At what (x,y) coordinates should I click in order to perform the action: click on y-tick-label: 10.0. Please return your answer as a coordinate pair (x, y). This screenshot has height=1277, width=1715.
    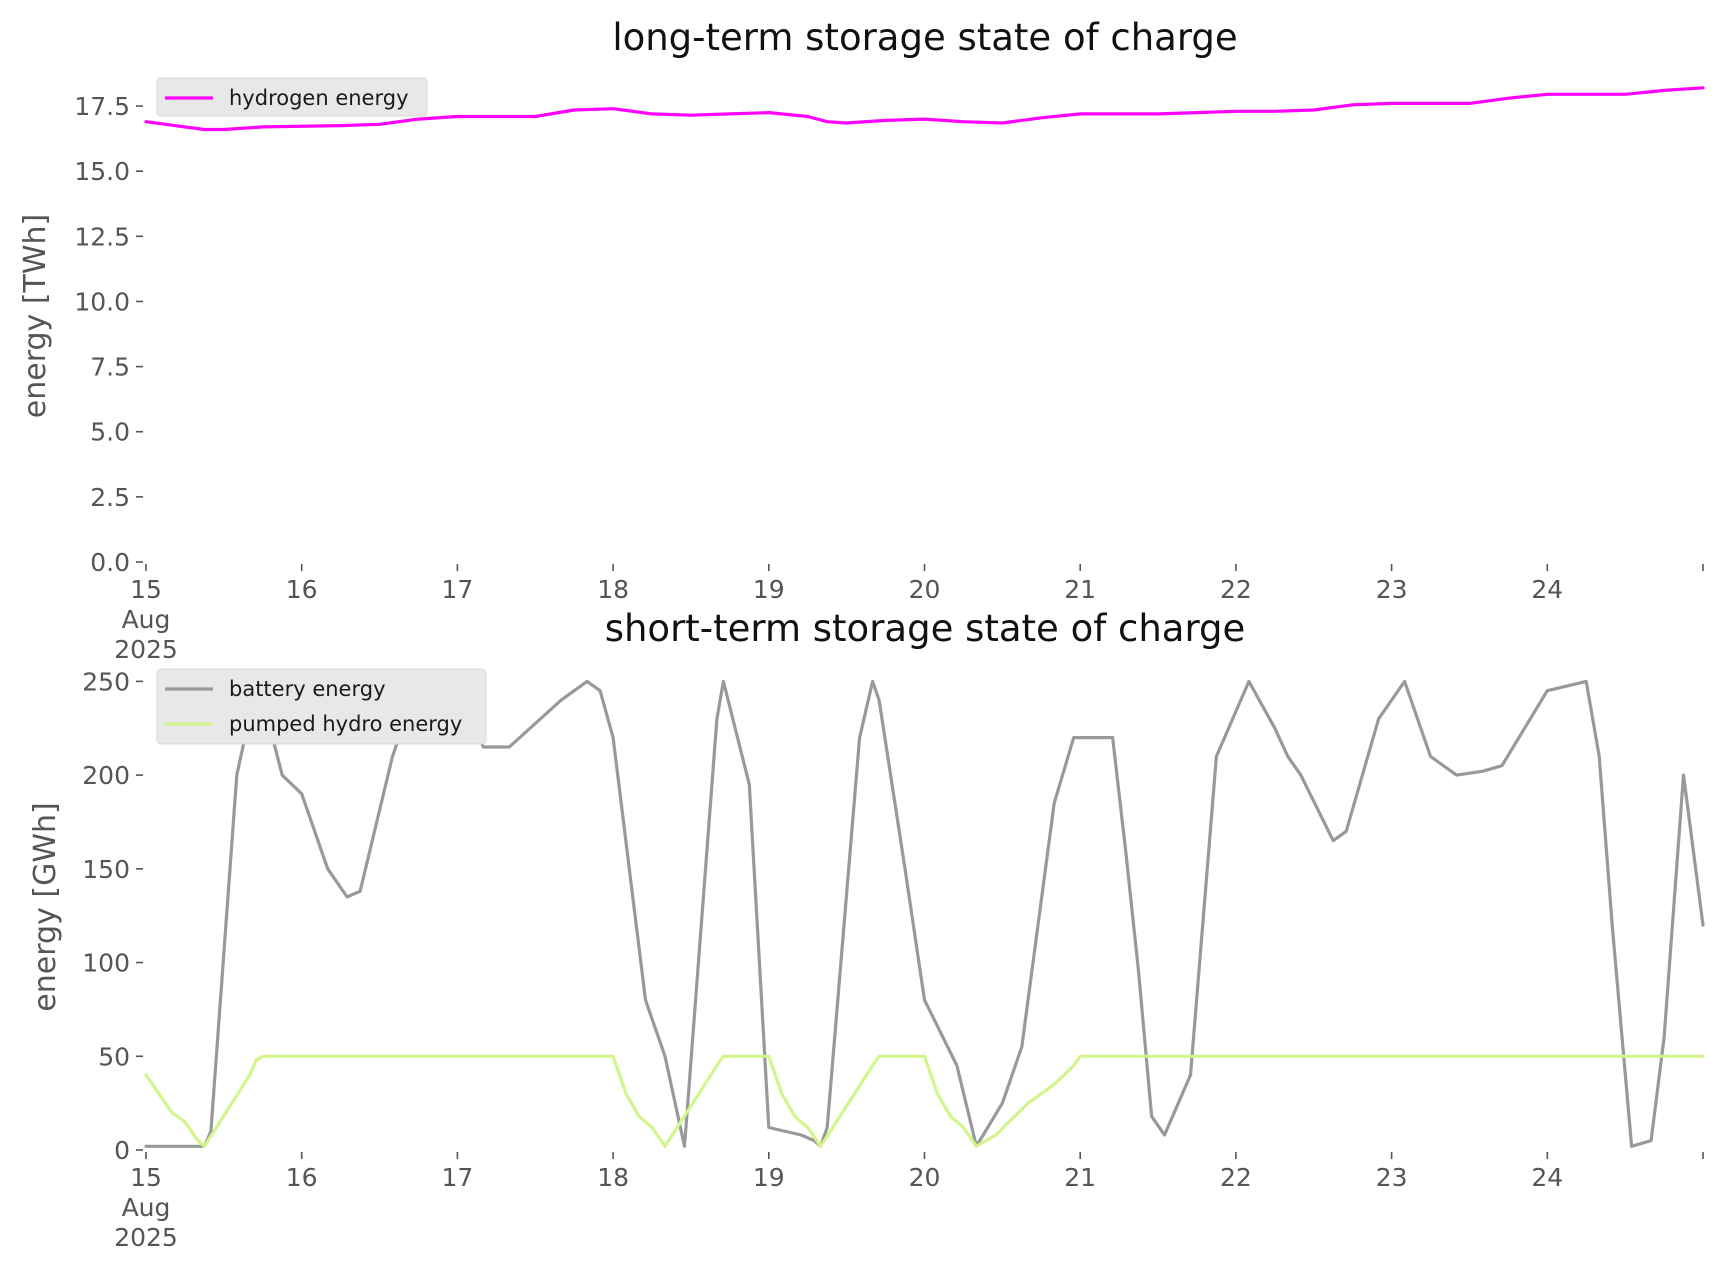
    Looking at the image, I should click on (102, 301).